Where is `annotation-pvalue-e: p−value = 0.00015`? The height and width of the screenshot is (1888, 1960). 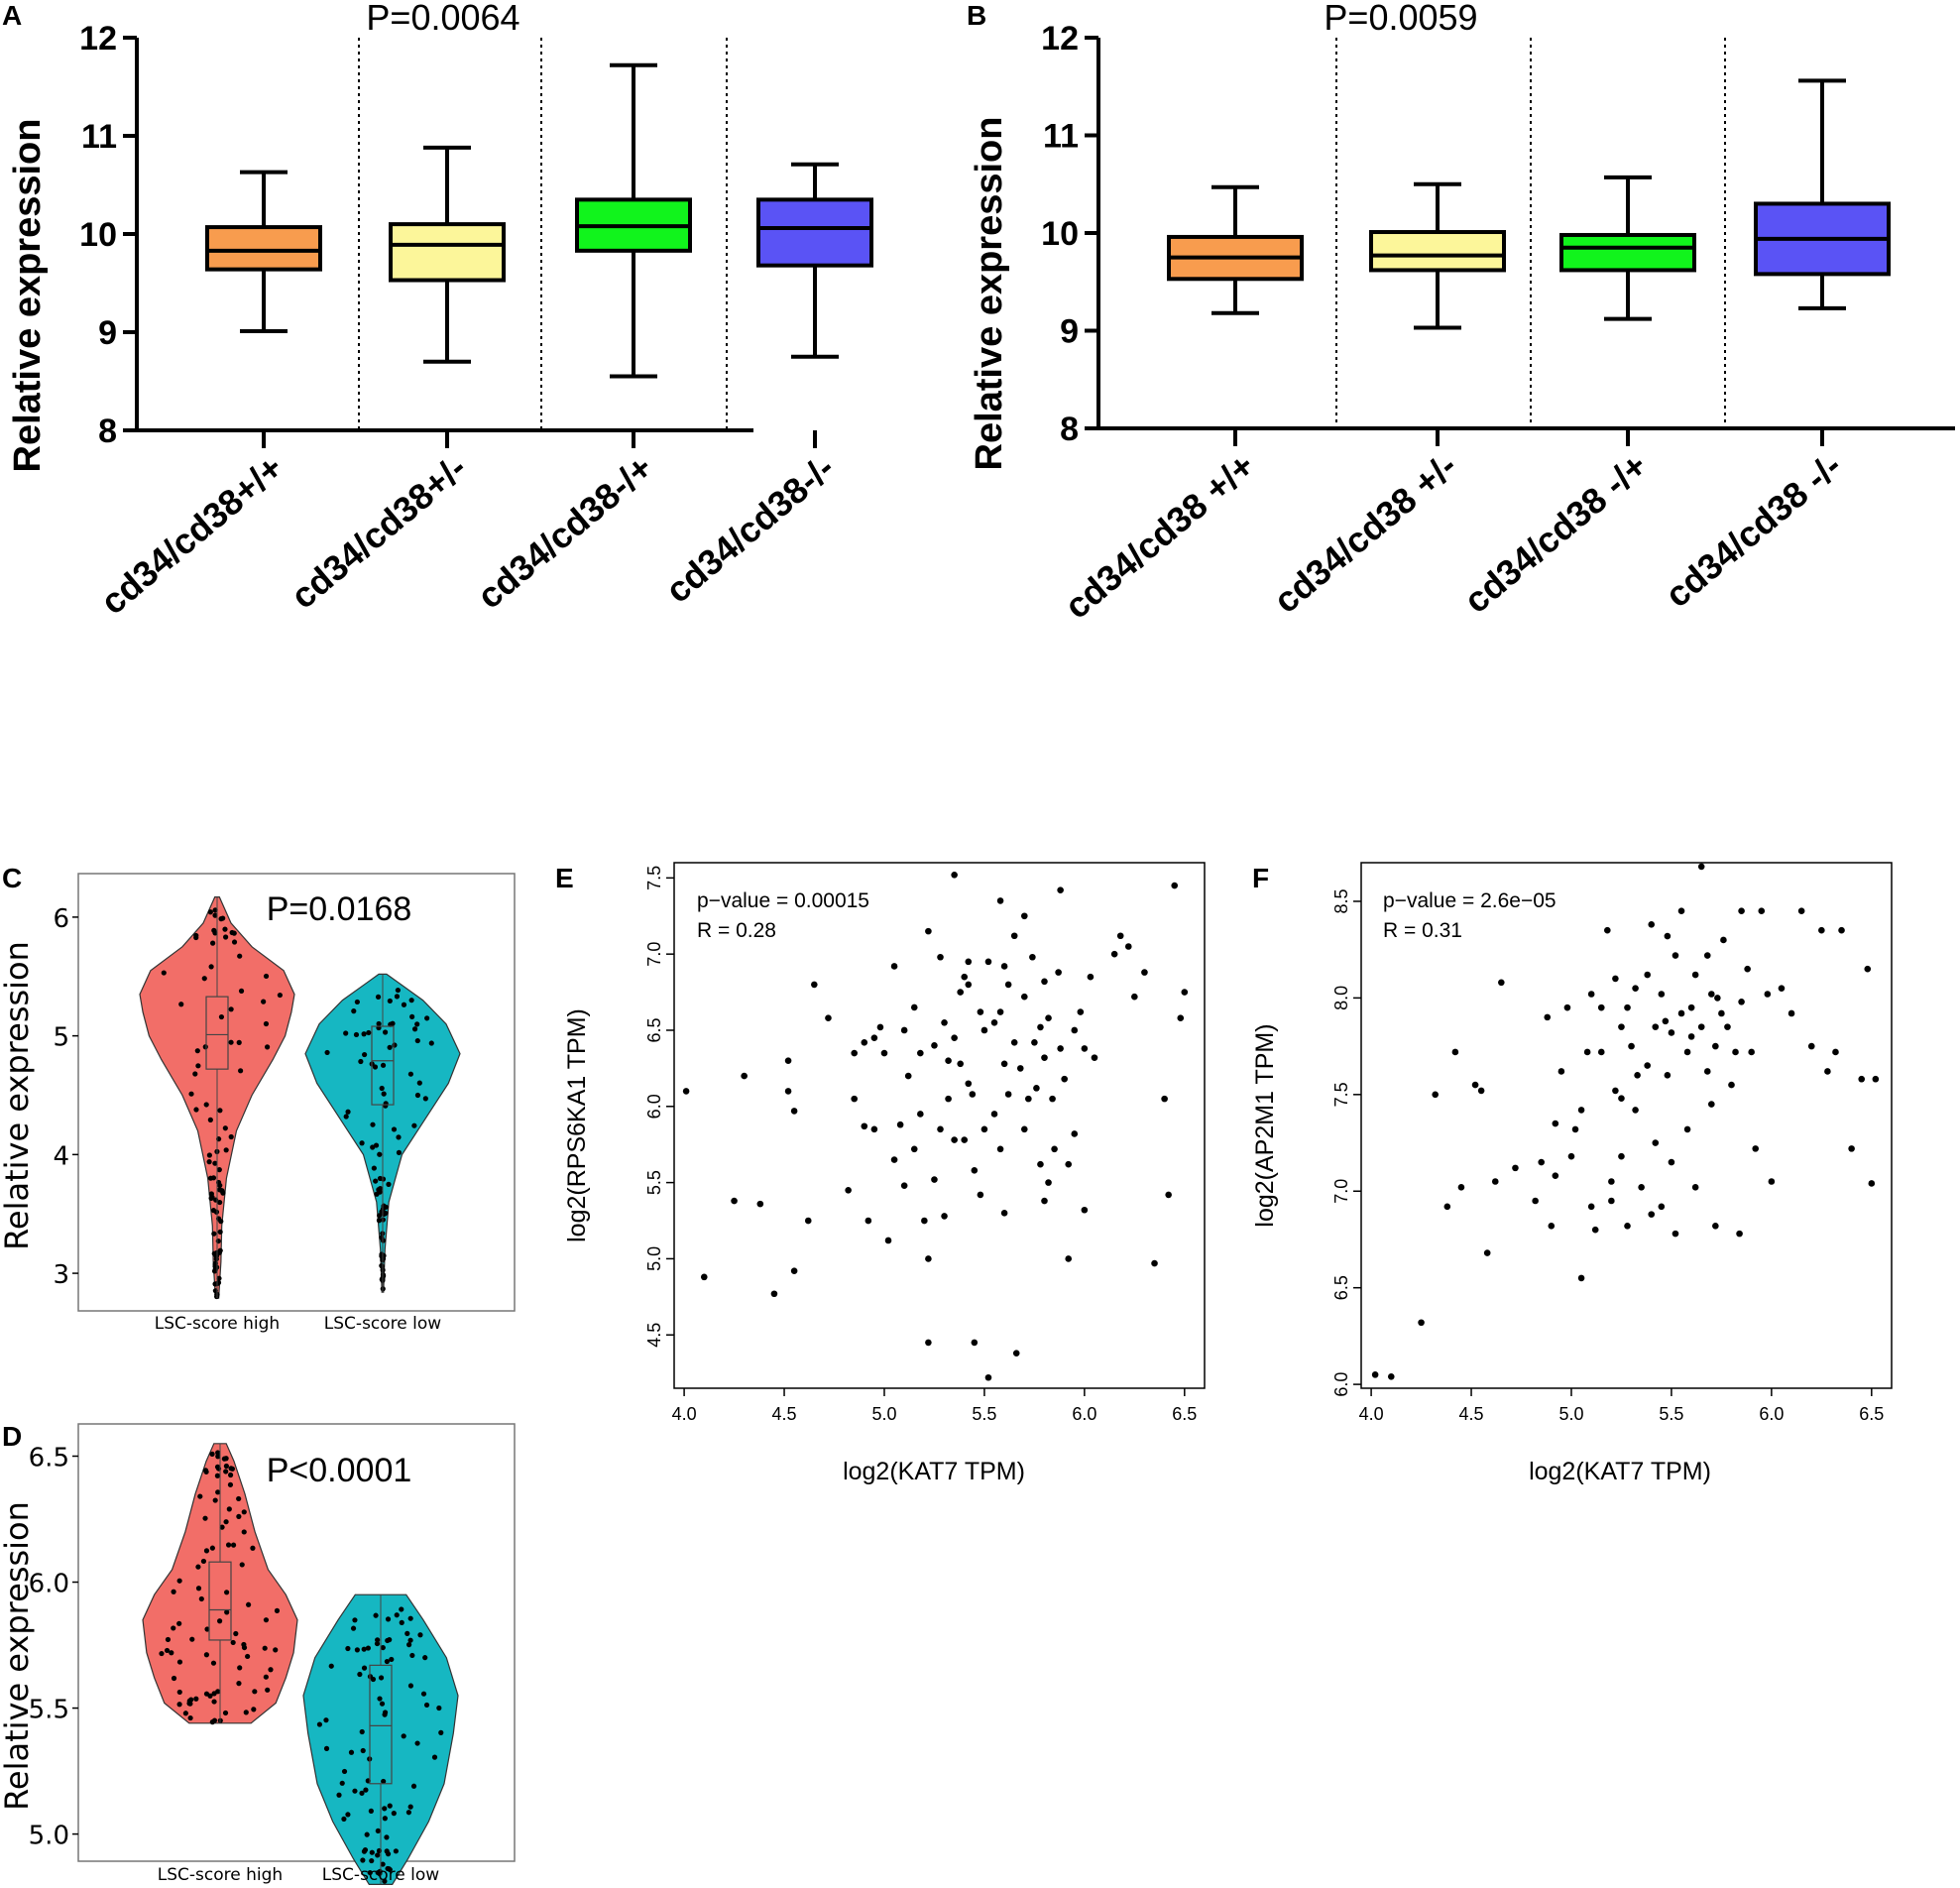
annotation-pvalue-e: p−value = 0.00015 is located at coordinates (783, 900).